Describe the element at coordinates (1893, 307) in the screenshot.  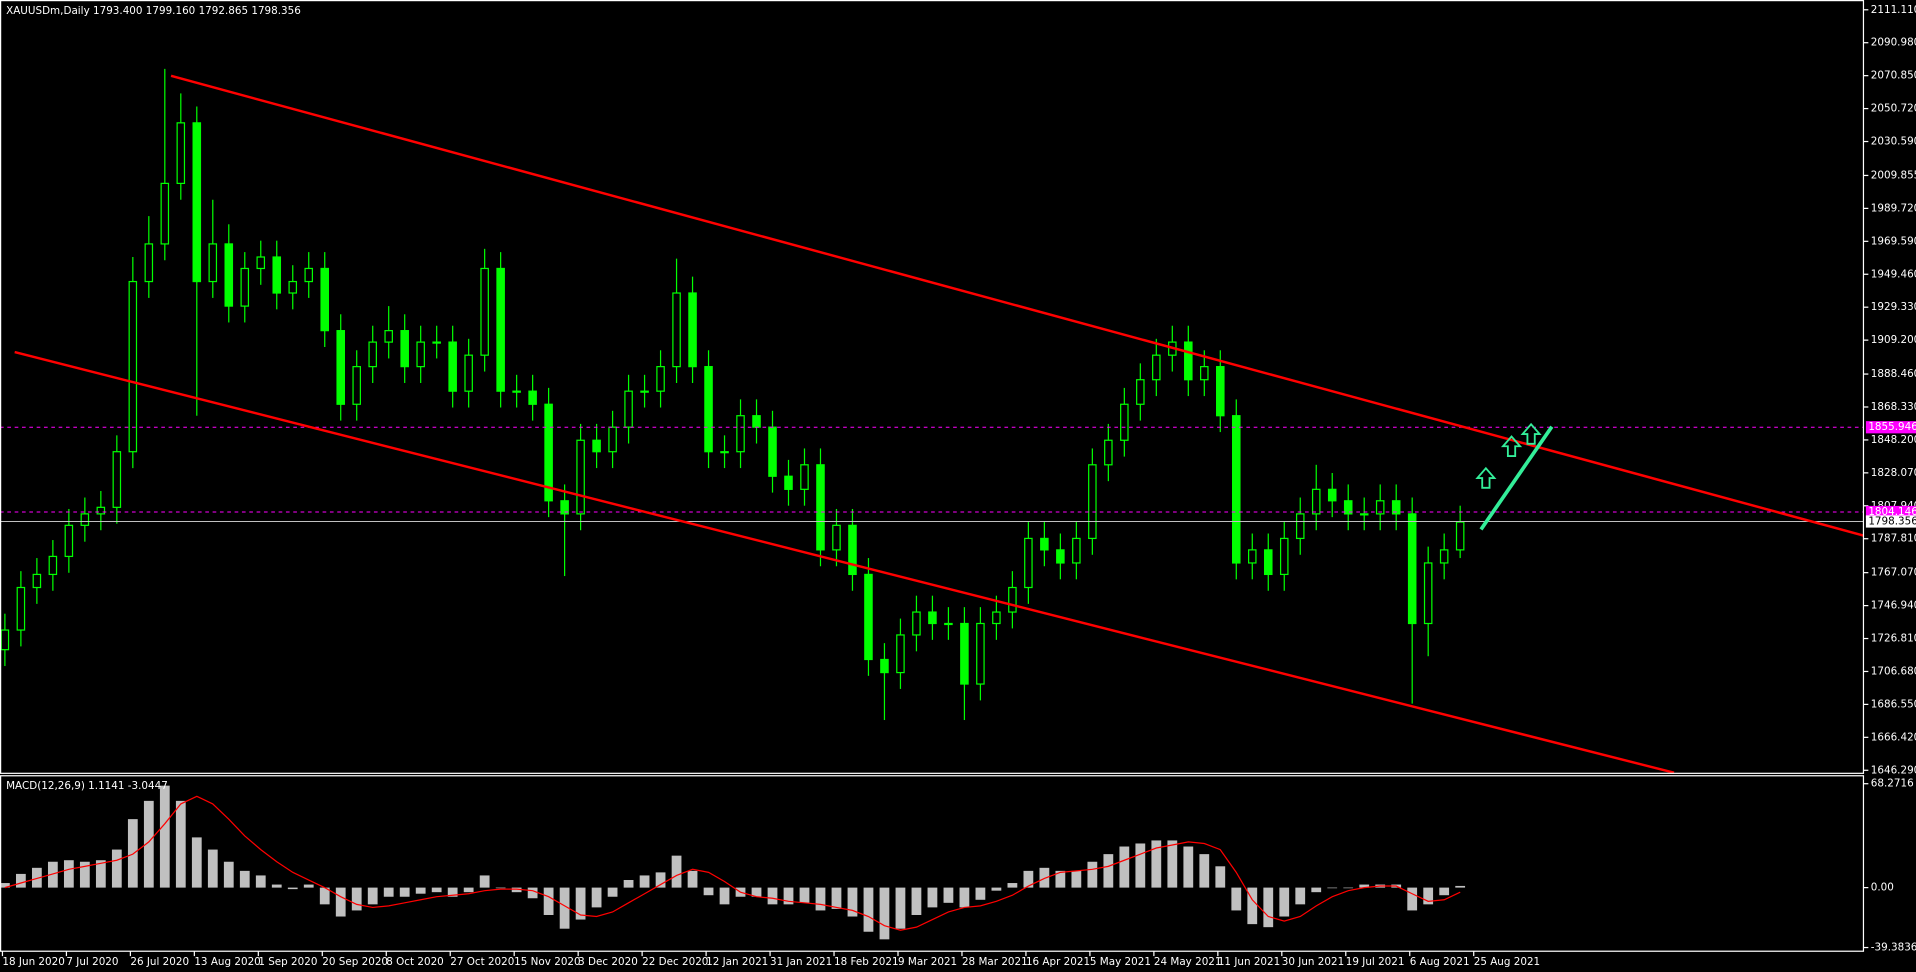
I see `y-tick-label: 1929.330` at that location.